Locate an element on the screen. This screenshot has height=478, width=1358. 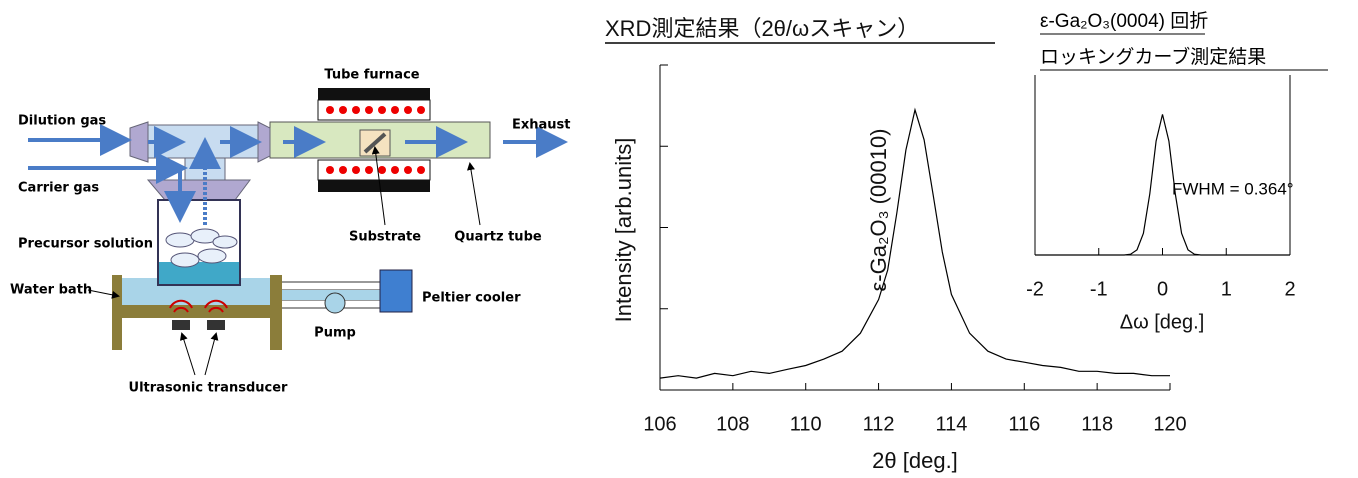
x-axis-label: Δω [deg.] is located at coordinates (1162, 322).